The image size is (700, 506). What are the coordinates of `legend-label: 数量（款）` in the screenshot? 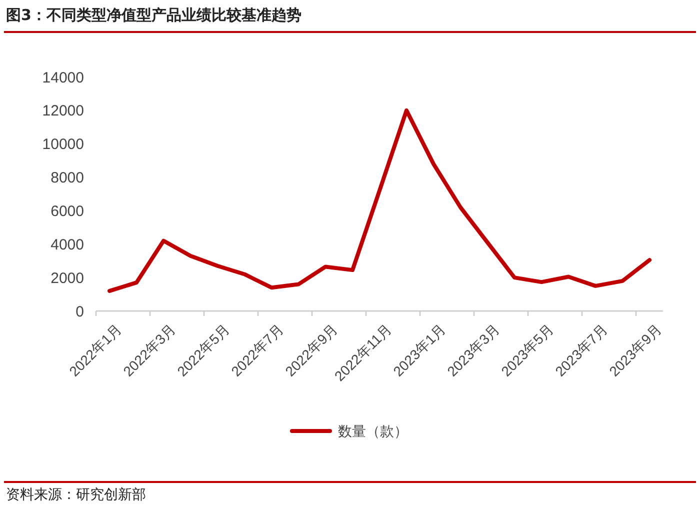 It's located at (373, 432).